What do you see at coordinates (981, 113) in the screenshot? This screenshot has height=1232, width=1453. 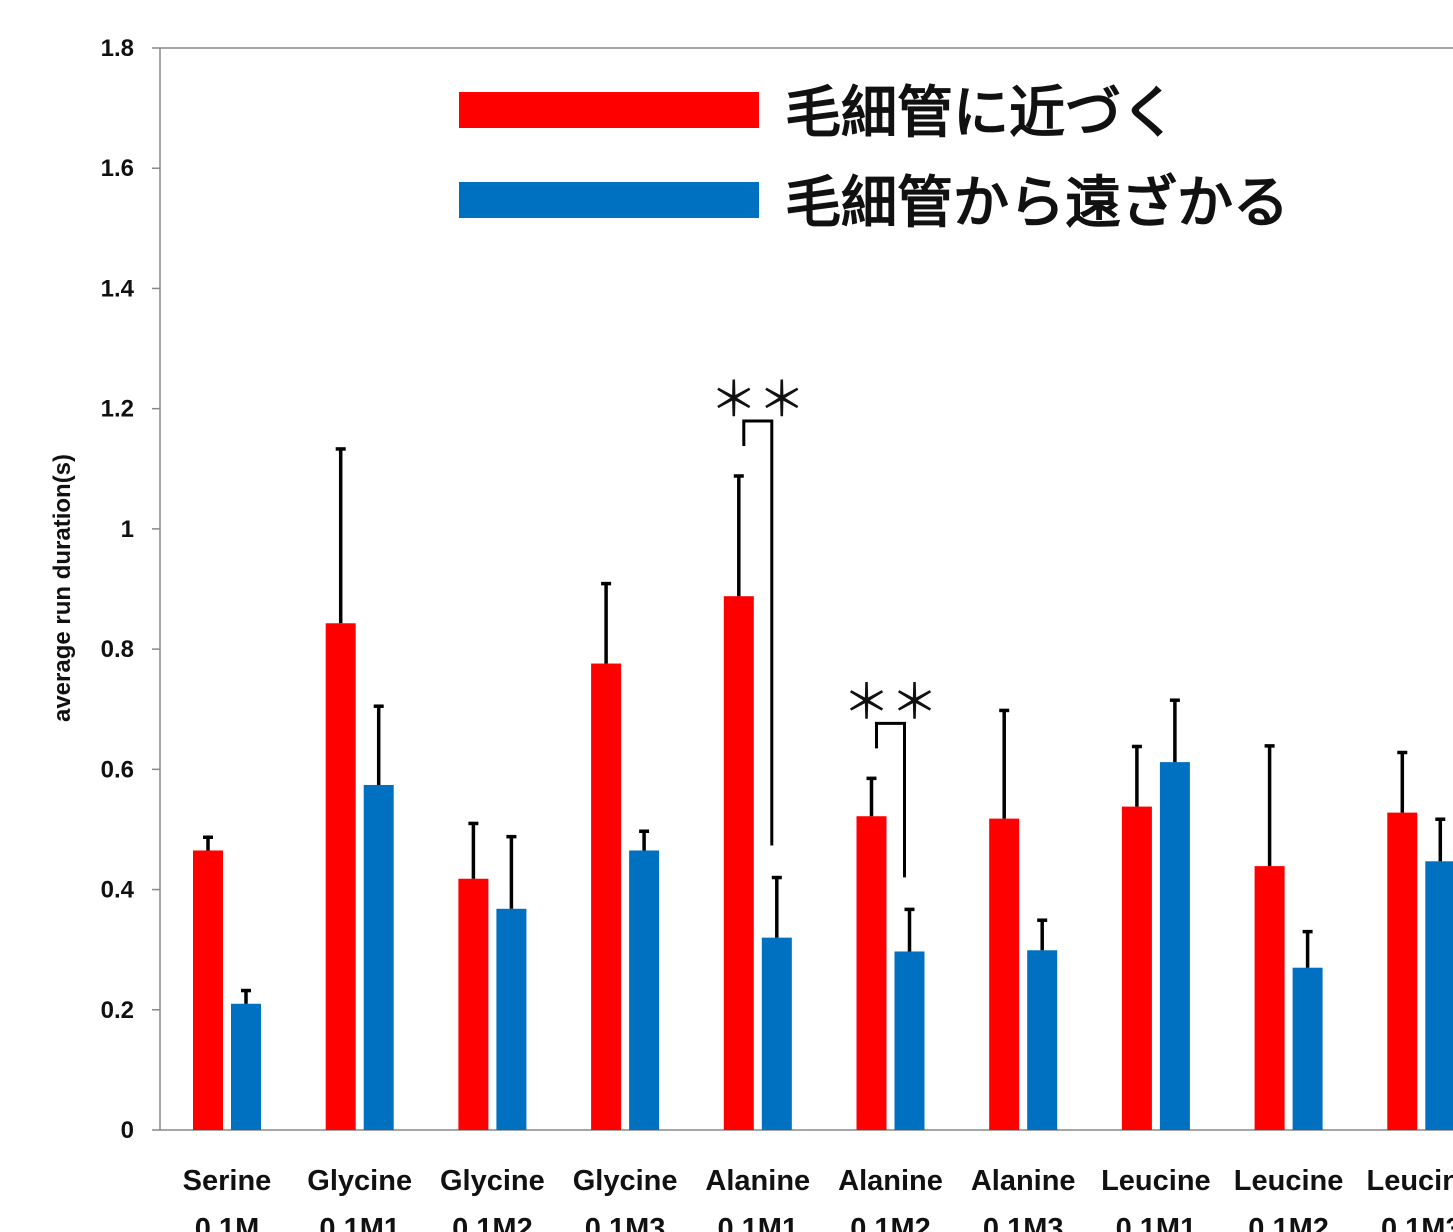 I see `legend-label: 毛細管に近づく` at bounding box center [981, 113].